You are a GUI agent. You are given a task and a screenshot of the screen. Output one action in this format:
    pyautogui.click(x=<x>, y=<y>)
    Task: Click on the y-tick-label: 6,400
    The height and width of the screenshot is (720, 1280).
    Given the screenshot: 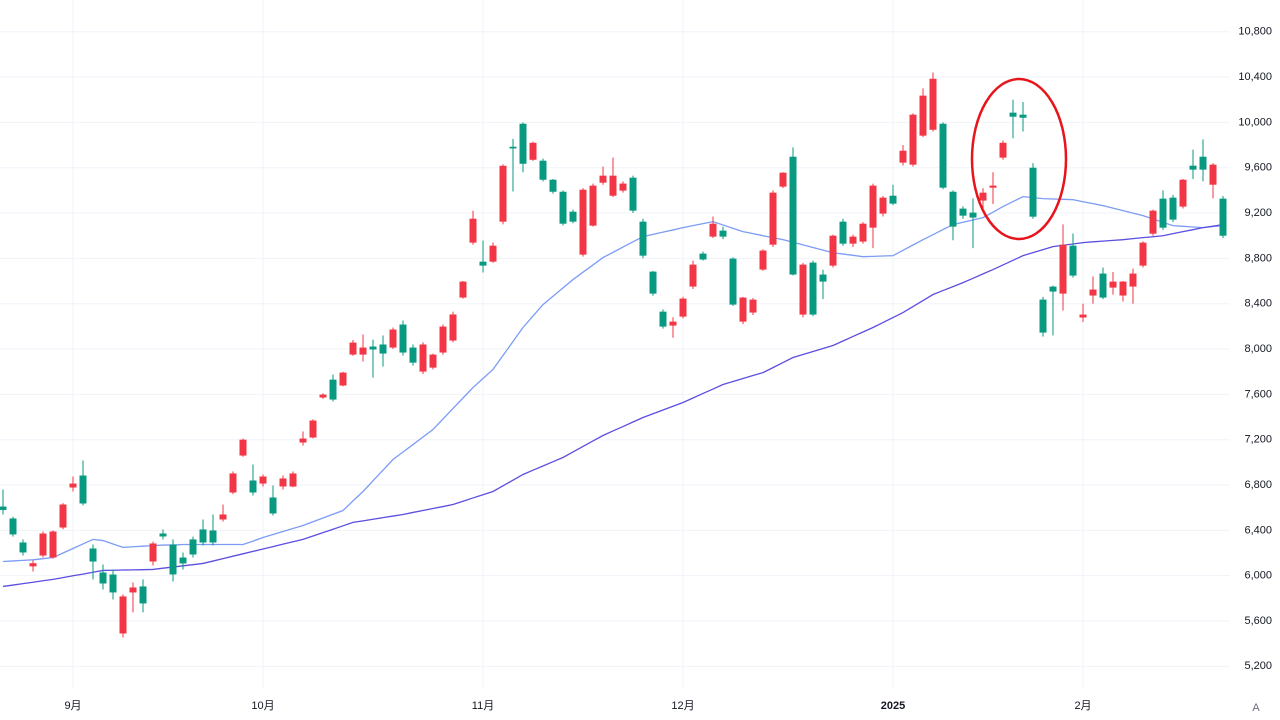 What is the action you would take?
    pyautogui.click(x=1258, y=530)
    